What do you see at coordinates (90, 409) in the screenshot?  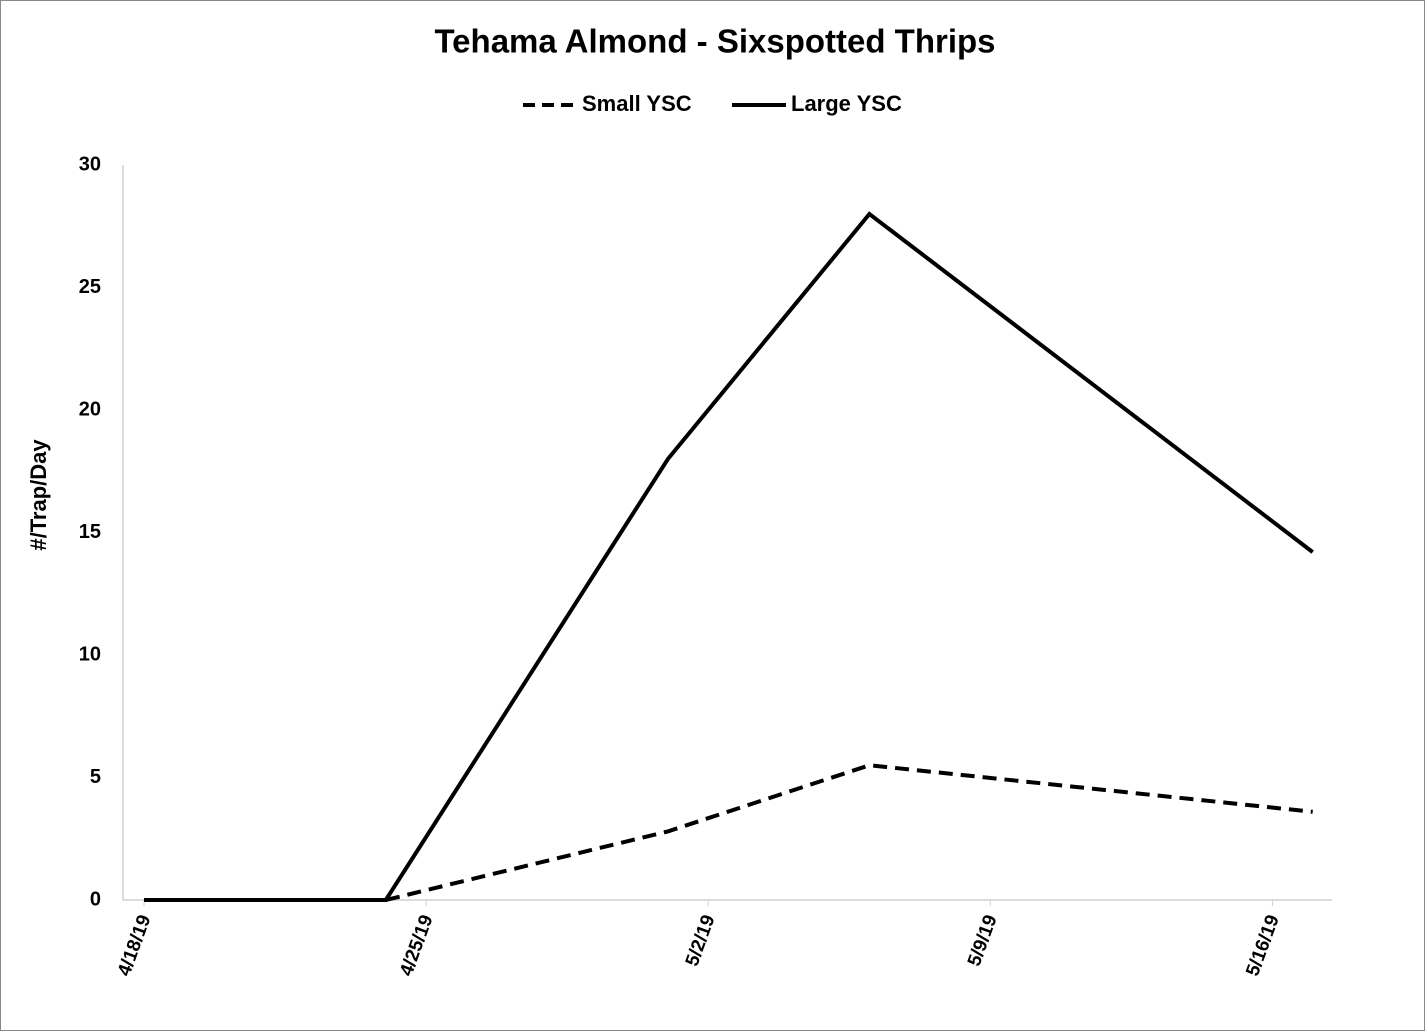 I see `y-tick-label: 20` at bounding box center [90, 409].